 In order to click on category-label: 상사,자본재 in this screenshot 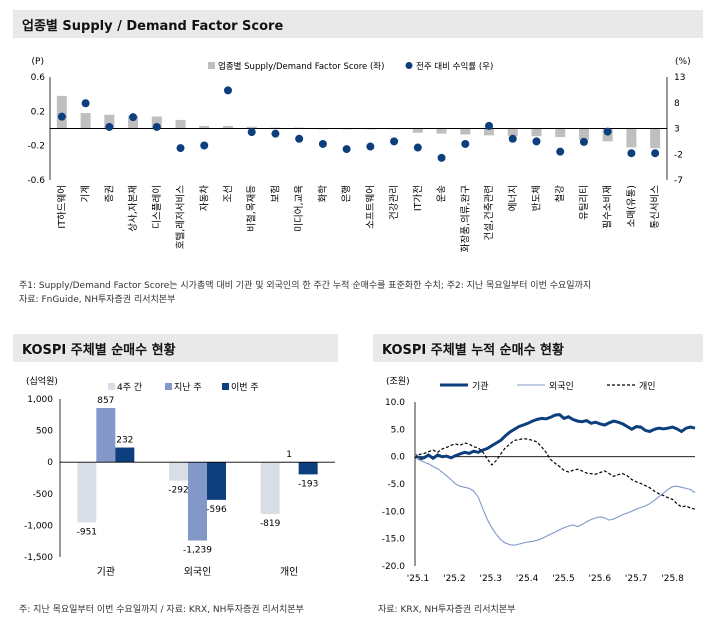, I will do `click(133, 208)`.